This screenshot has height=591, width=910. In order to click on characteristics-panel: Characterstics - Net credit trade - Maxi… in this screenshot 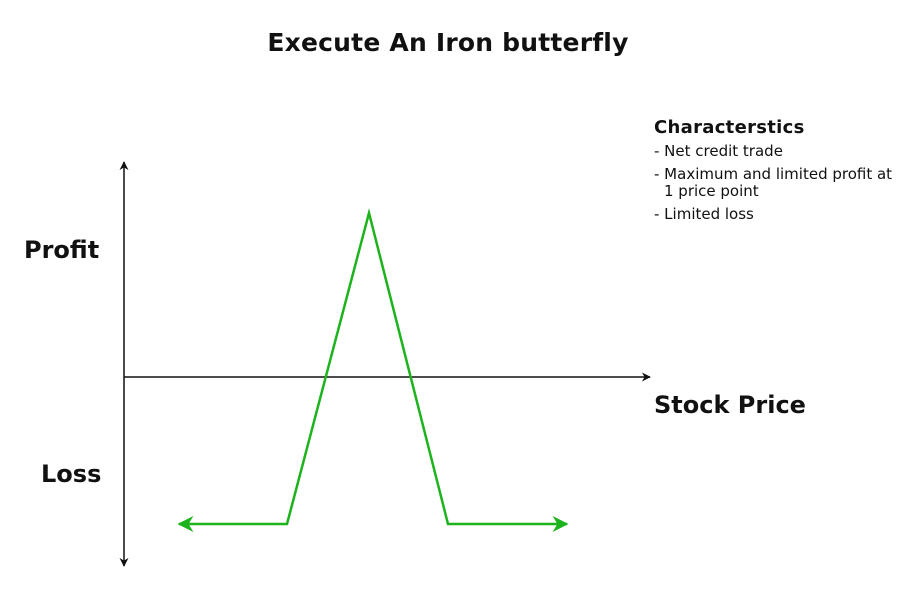, I will do `click(779, 173)`.